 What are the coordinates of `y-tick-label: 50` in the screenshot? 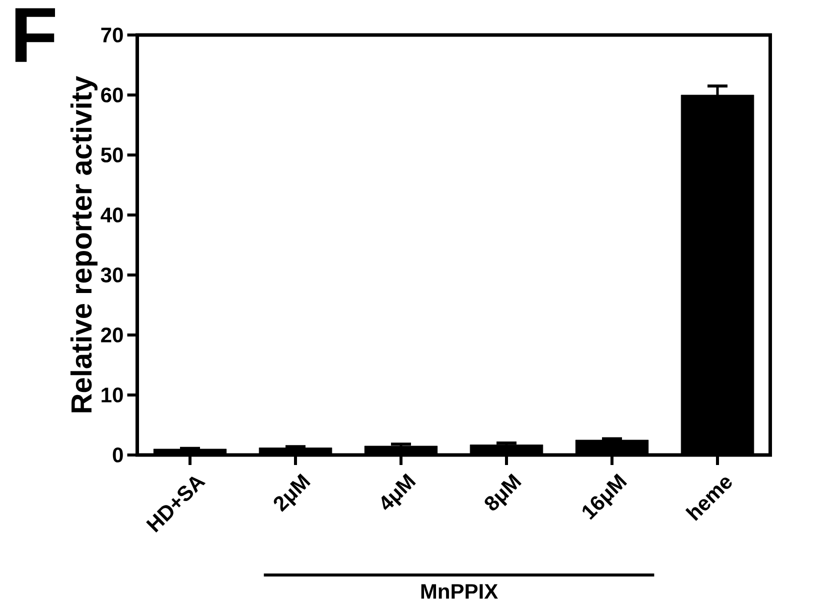 It's located at (112, 155).